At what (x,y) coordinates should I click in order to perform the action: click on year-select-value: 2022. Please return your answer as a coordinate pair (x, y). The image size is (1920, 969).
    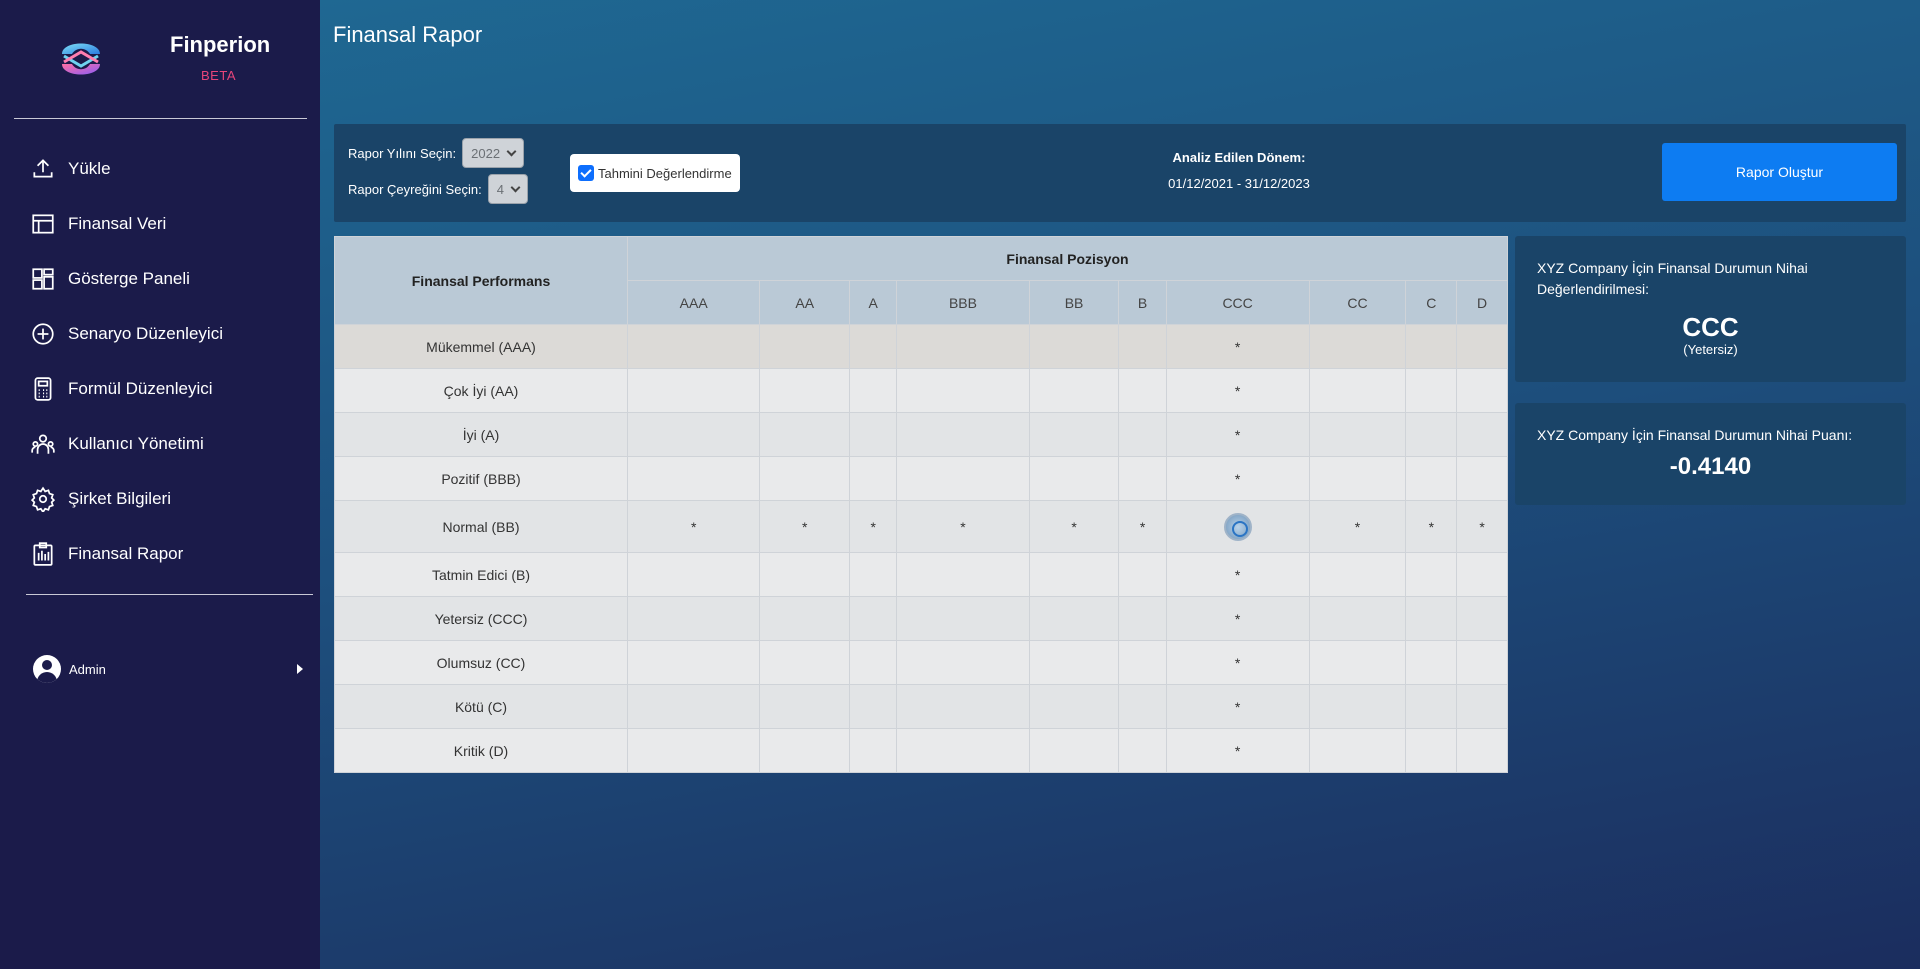
    Looking at the image, I should click on (486, 153).